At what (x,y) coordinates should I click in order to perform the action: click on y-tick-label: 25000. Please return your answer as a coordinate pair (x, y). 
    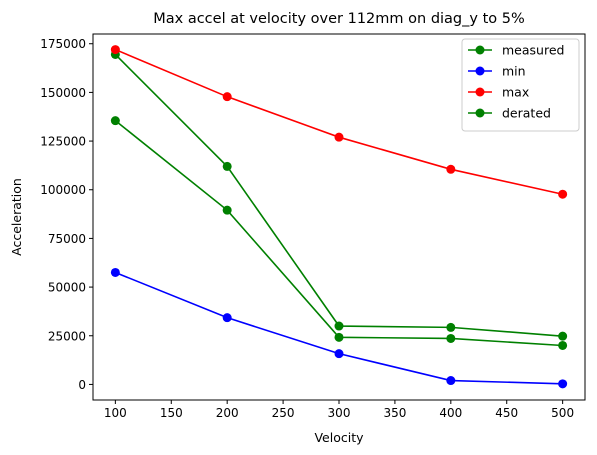
    Looking at the image, I should click on (67, 336).